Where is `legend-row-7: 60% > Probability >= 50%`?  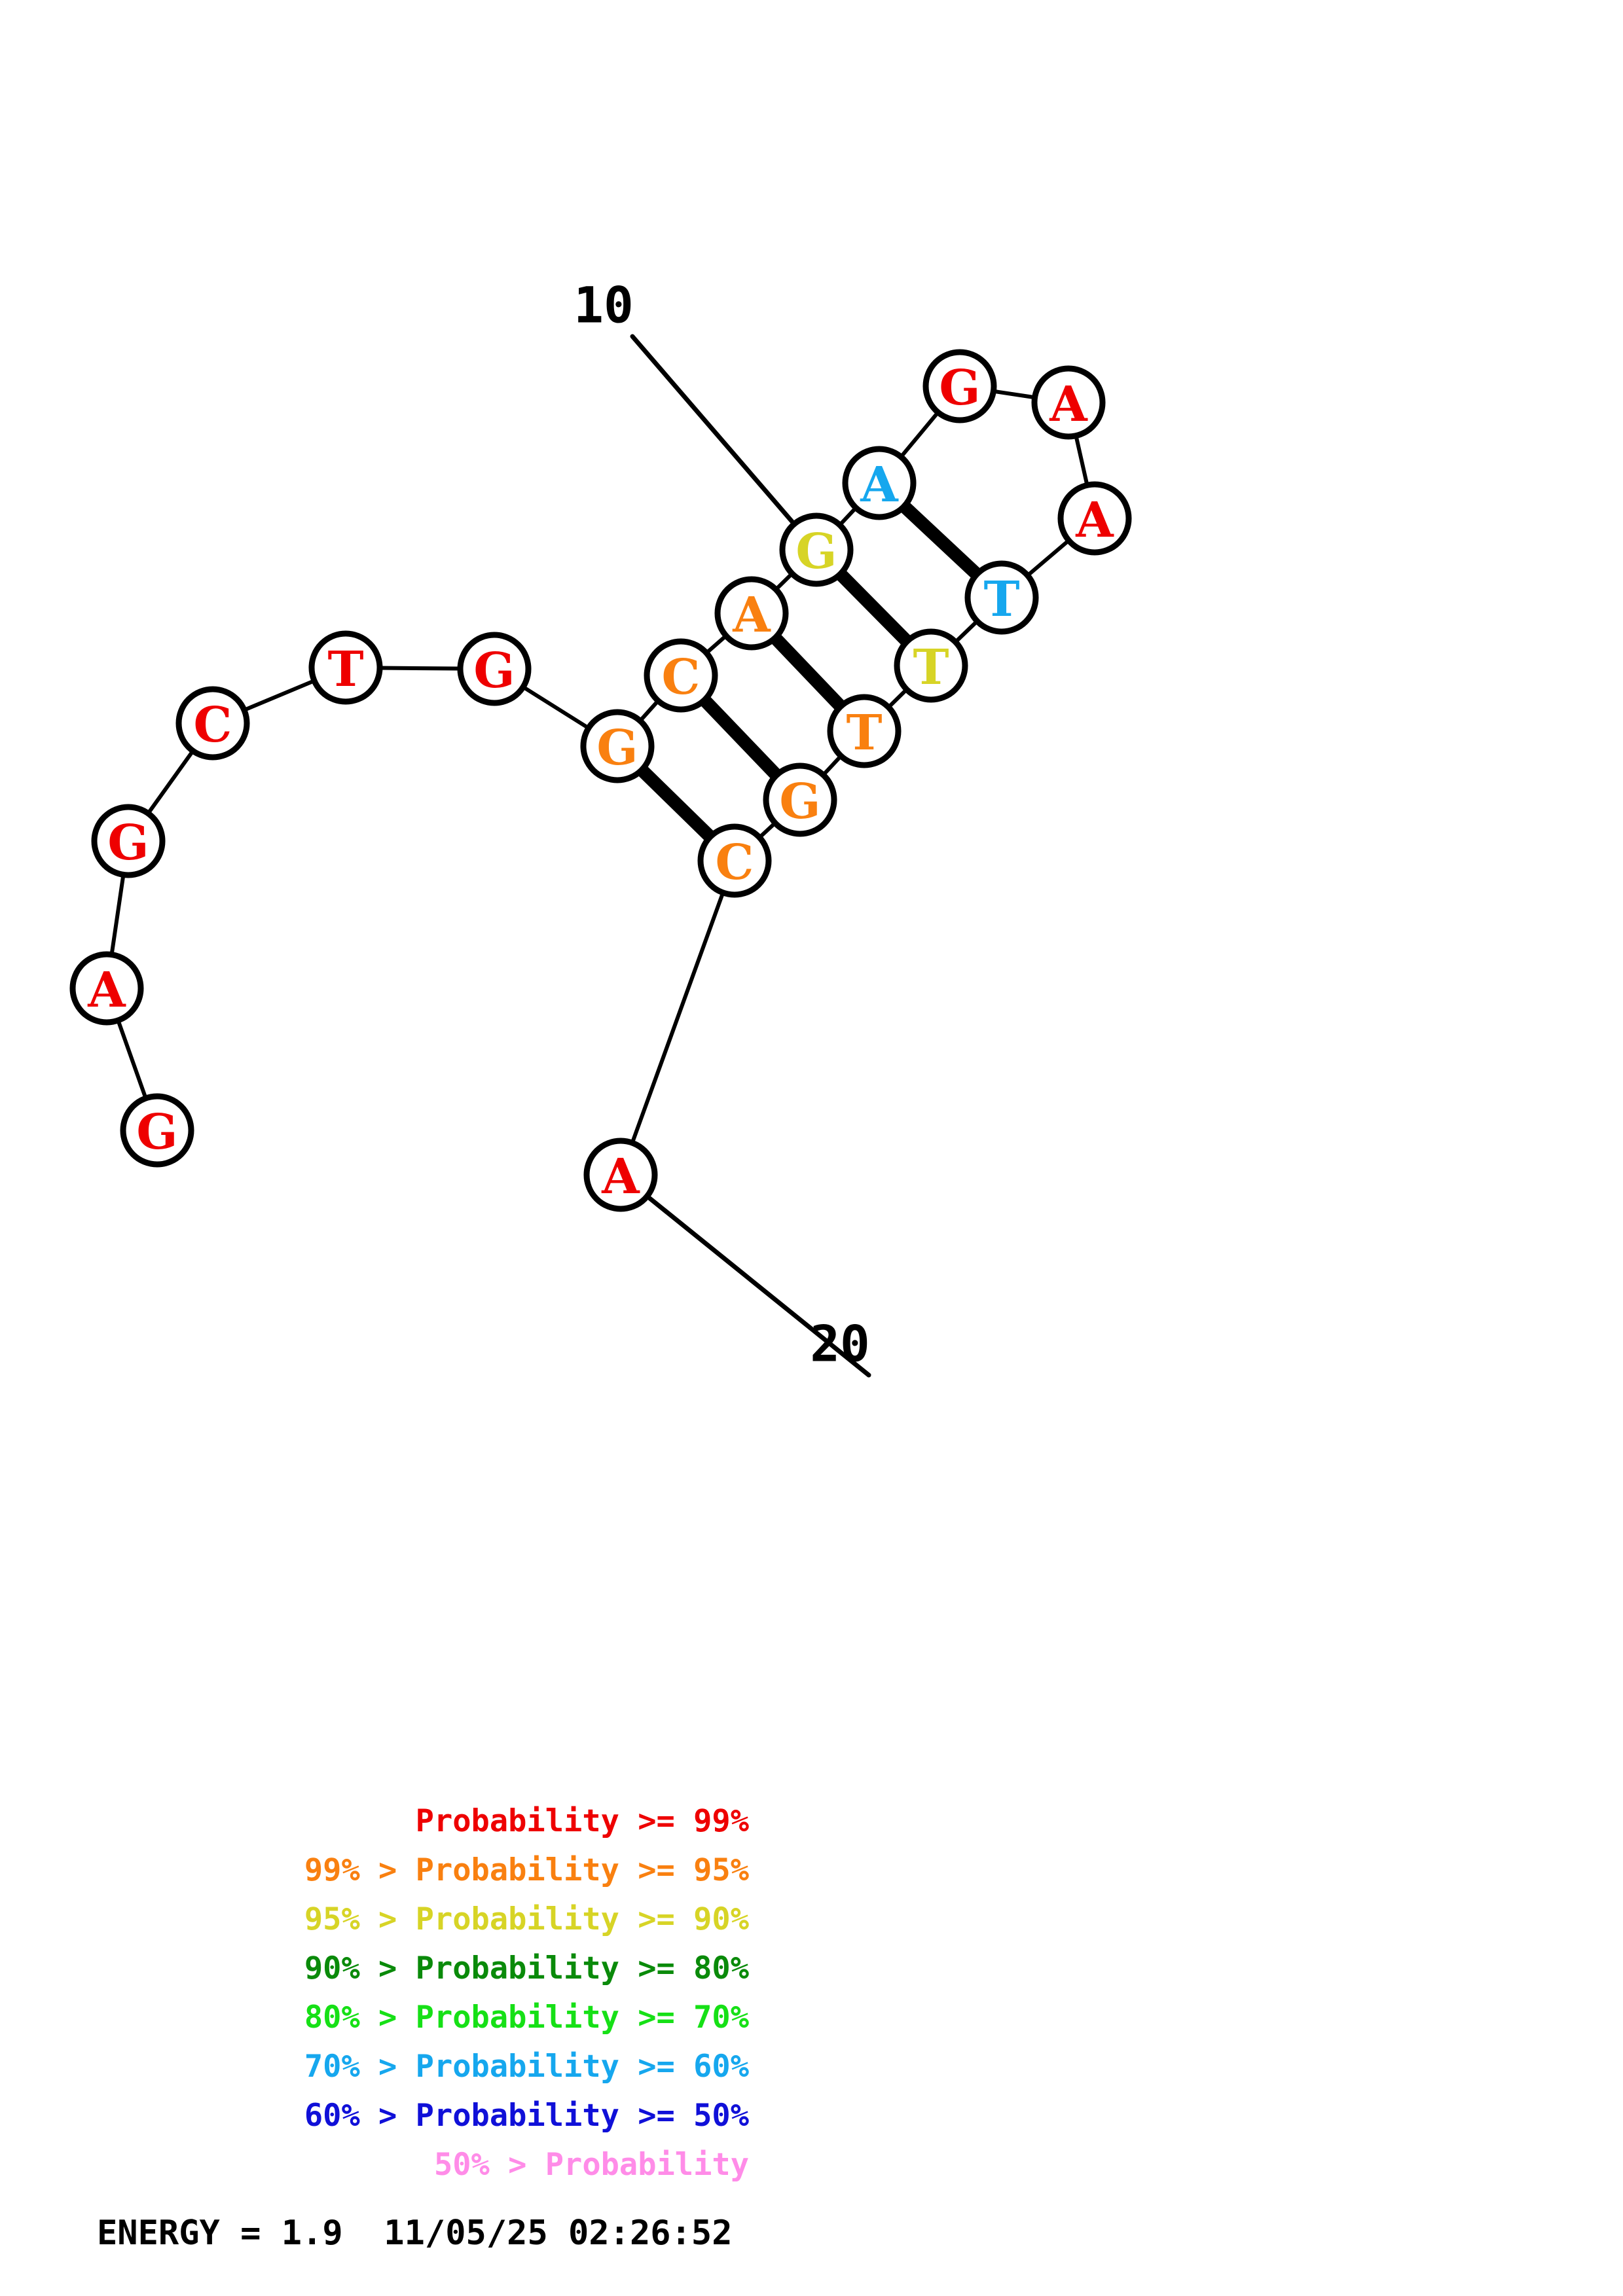 legend-row-7: 60% > Probability >= 50% is located at coordinates (526, 2116).